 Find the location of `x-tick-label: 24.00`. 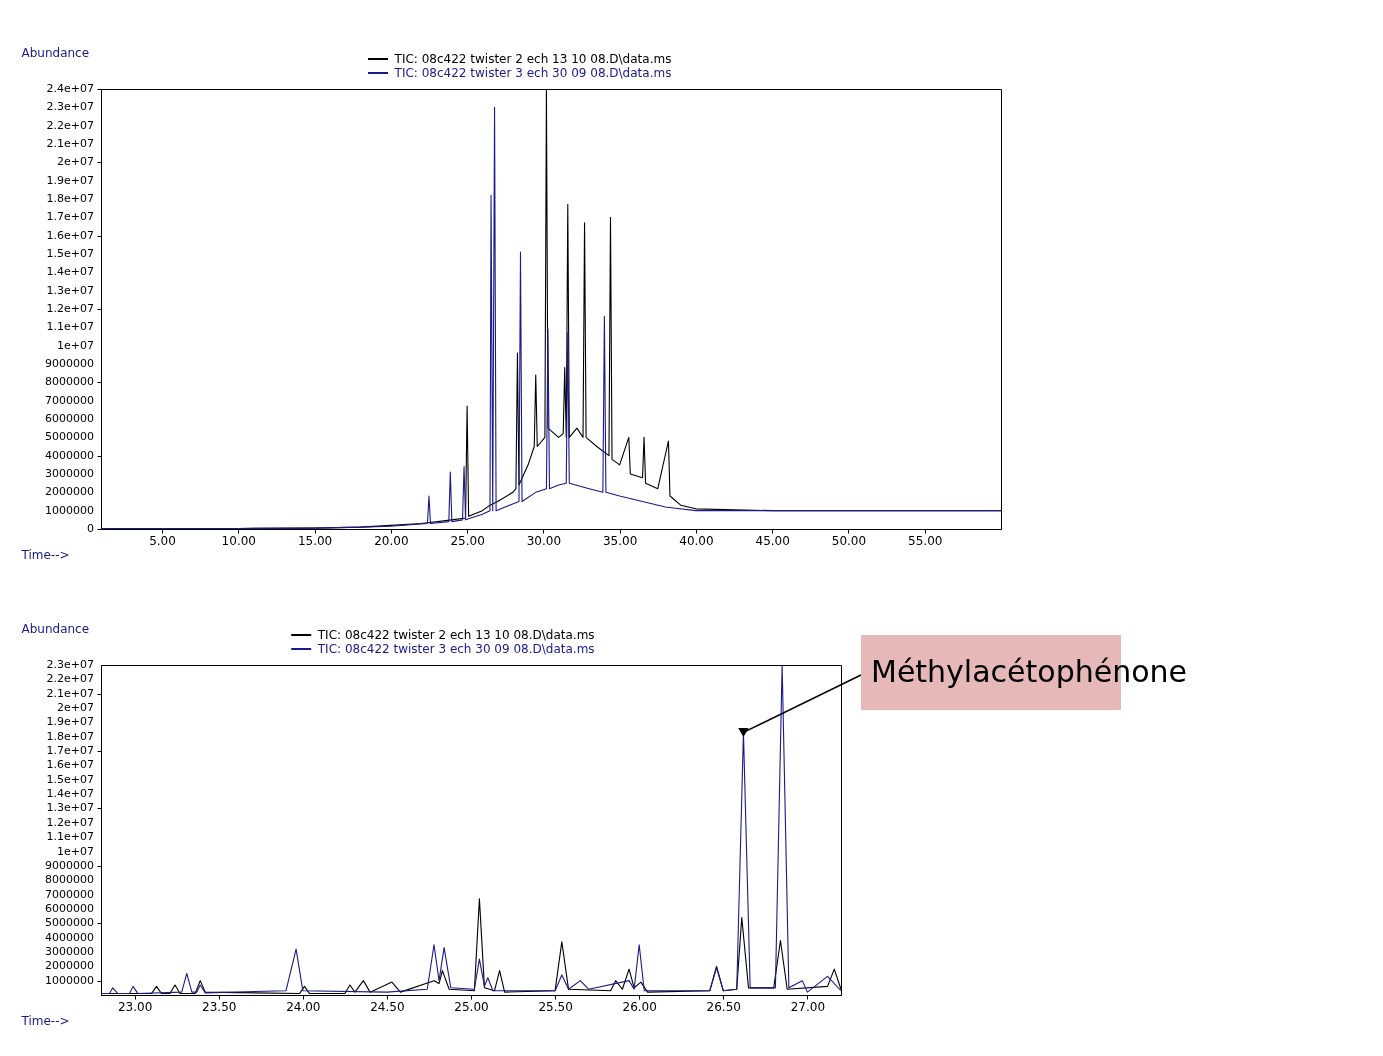

x-tick-label: 24.00 is located at coordinates (303, 1006).